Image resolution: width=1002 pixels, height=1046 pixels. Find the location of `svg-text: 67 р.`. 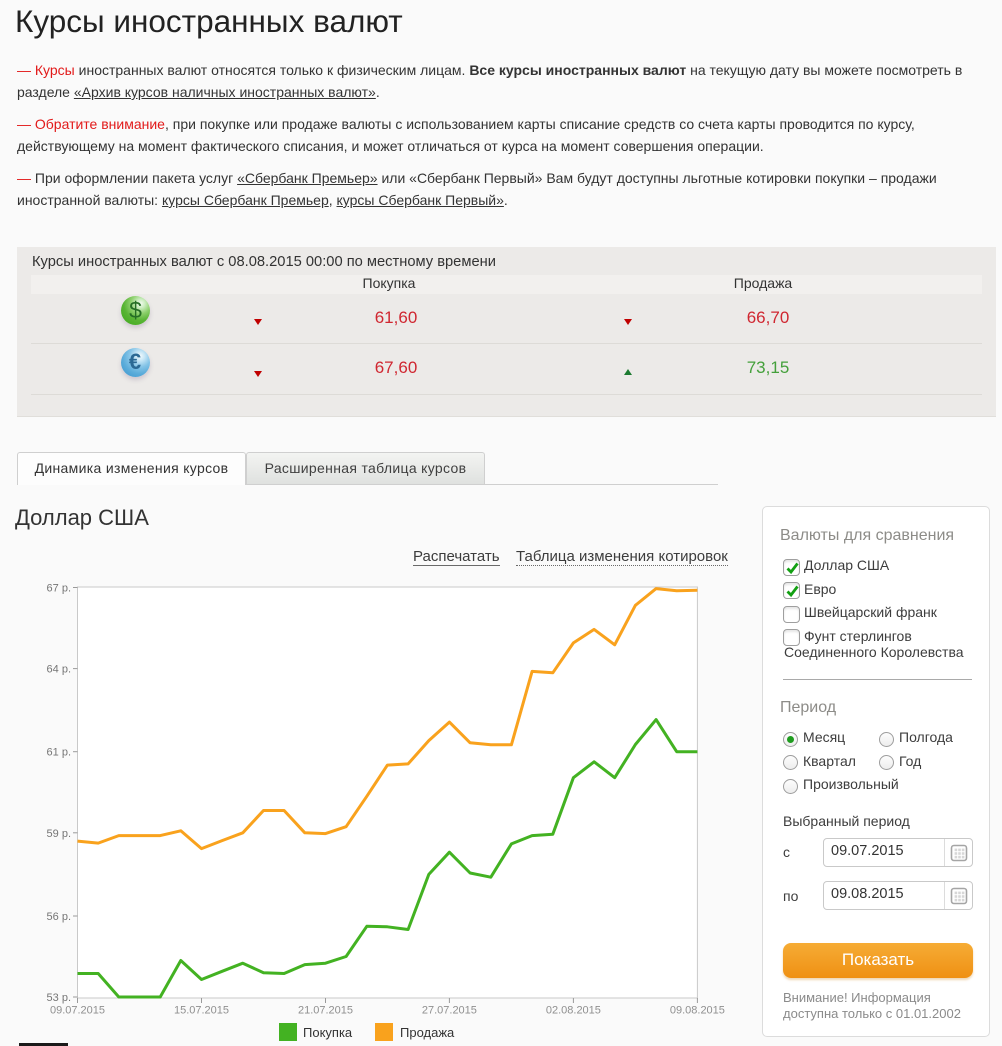

svg-text: 67 р. is located at coordinates (59, 589).